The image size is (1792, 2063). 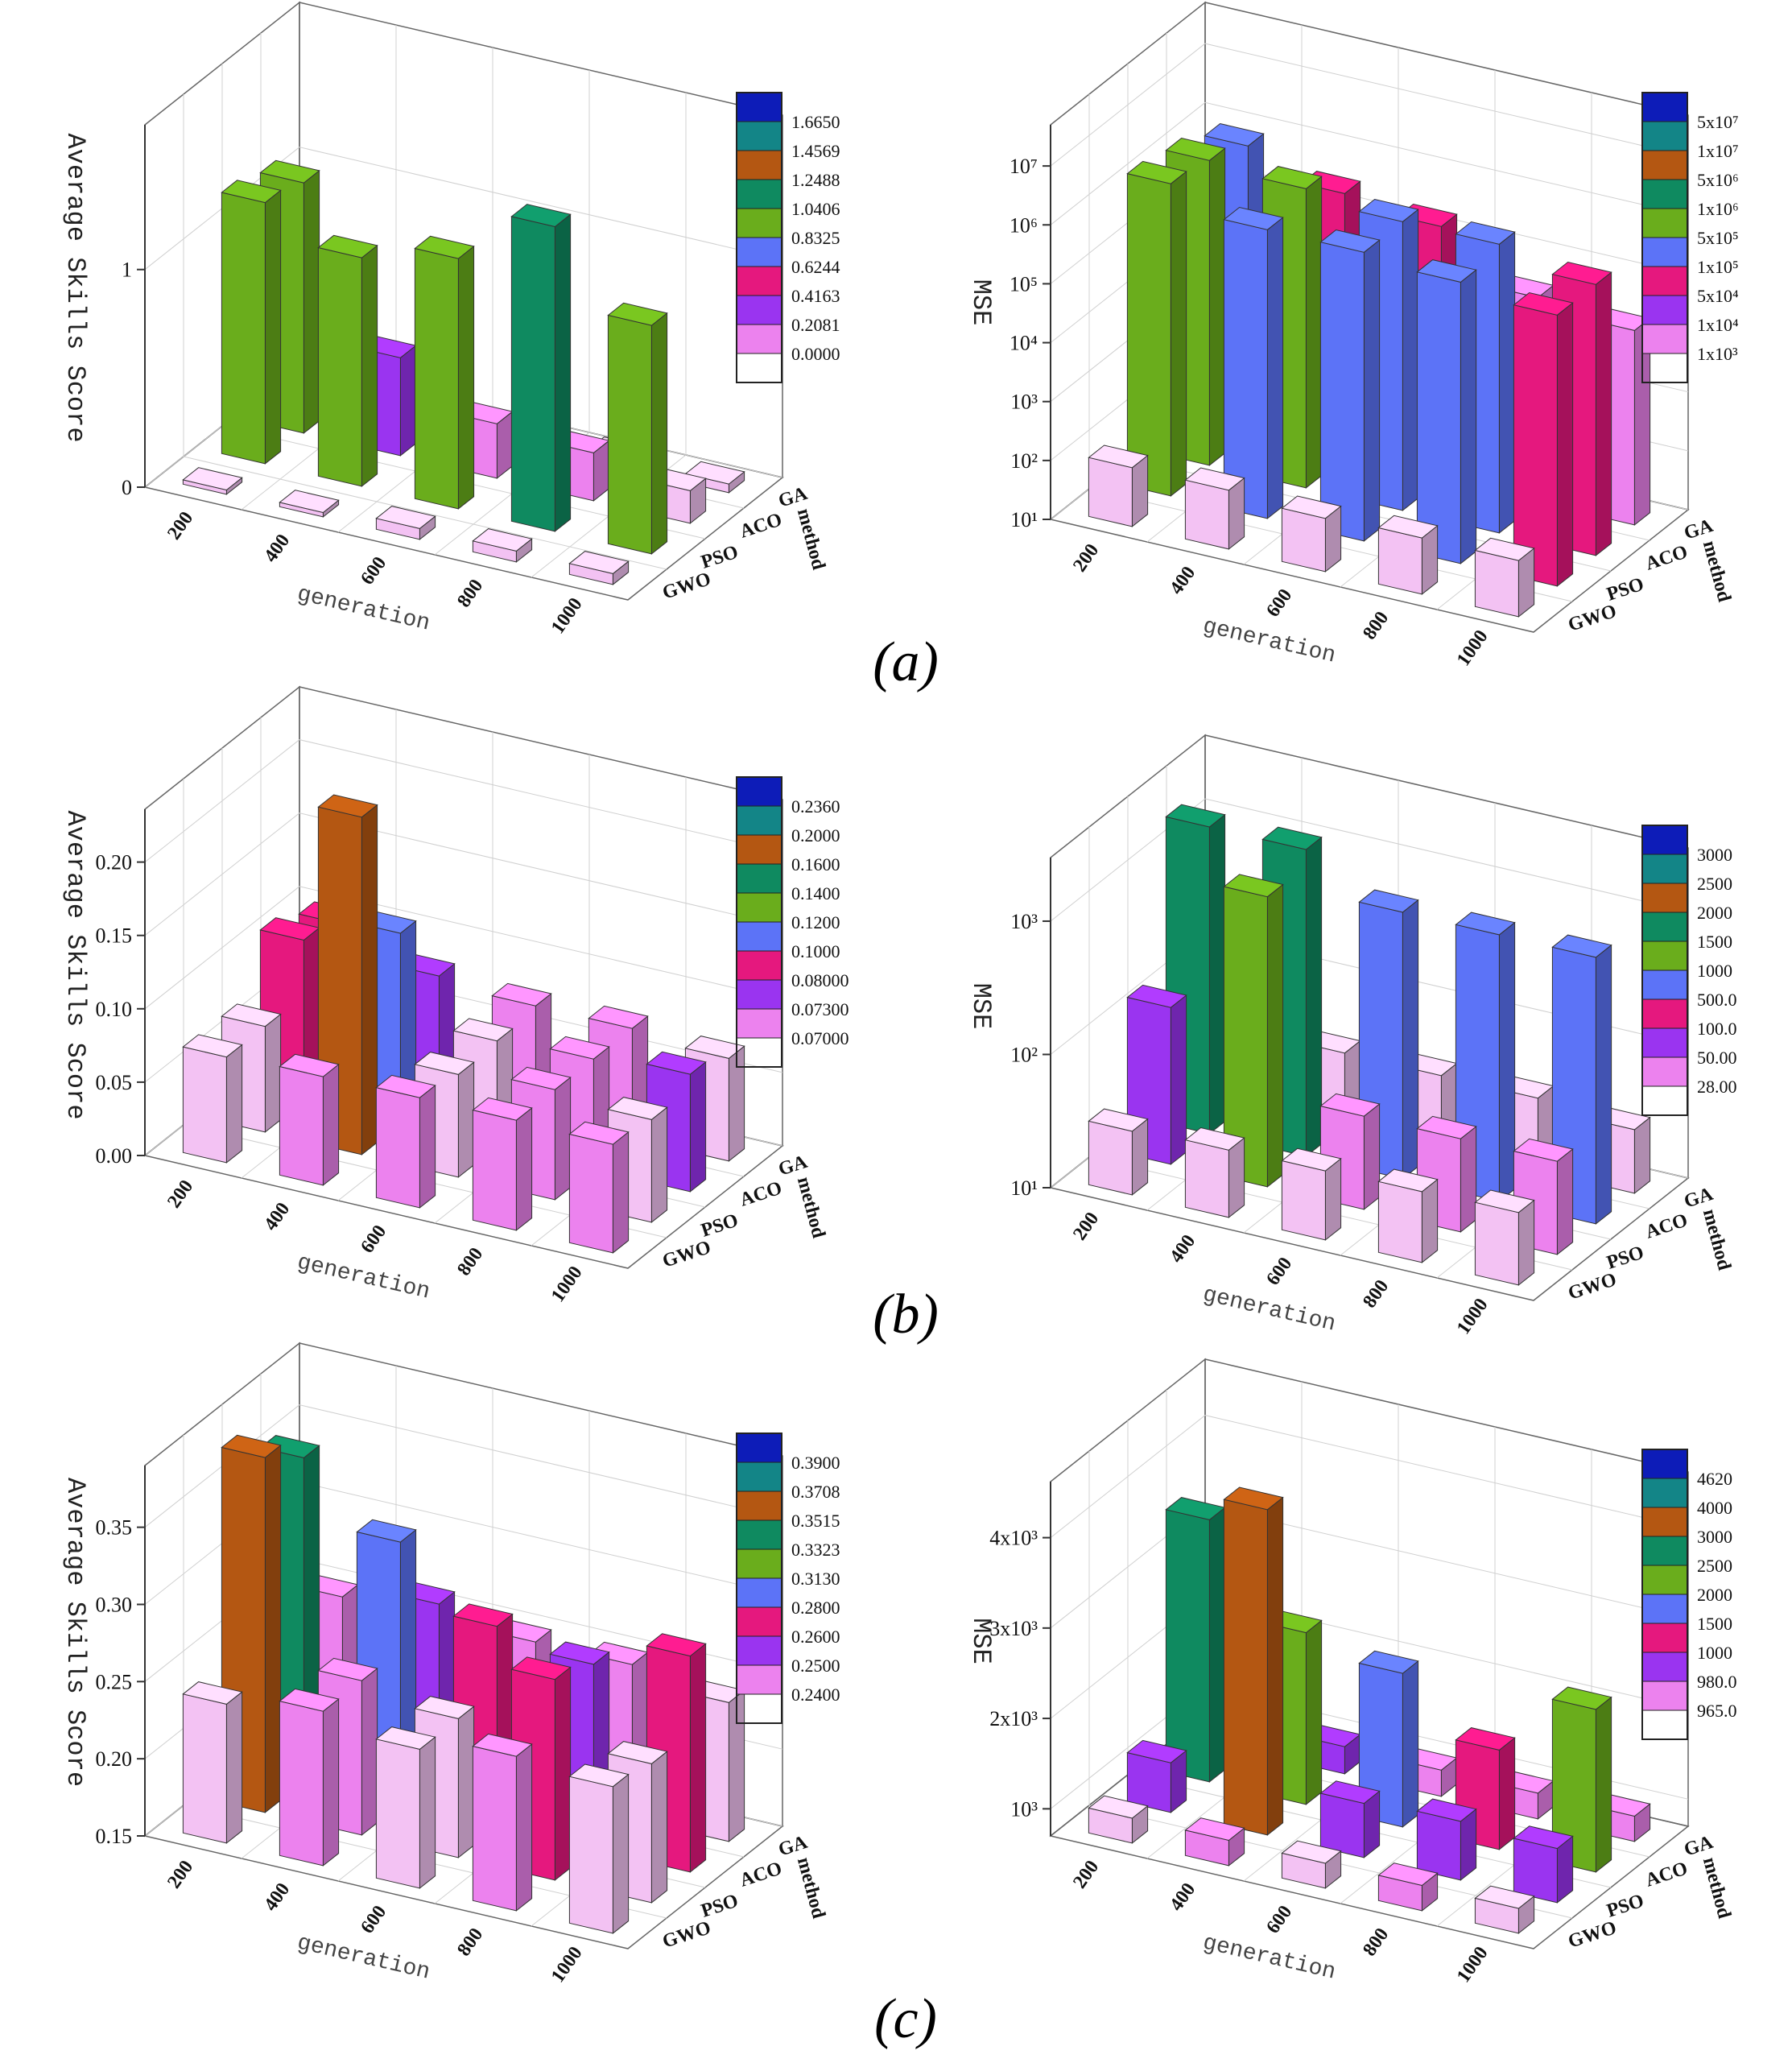 What do you see at coordinates (1718, 238) in the screenshot?
I see `legend-label: 5x10⁵` at bounding box center [1718, 238].